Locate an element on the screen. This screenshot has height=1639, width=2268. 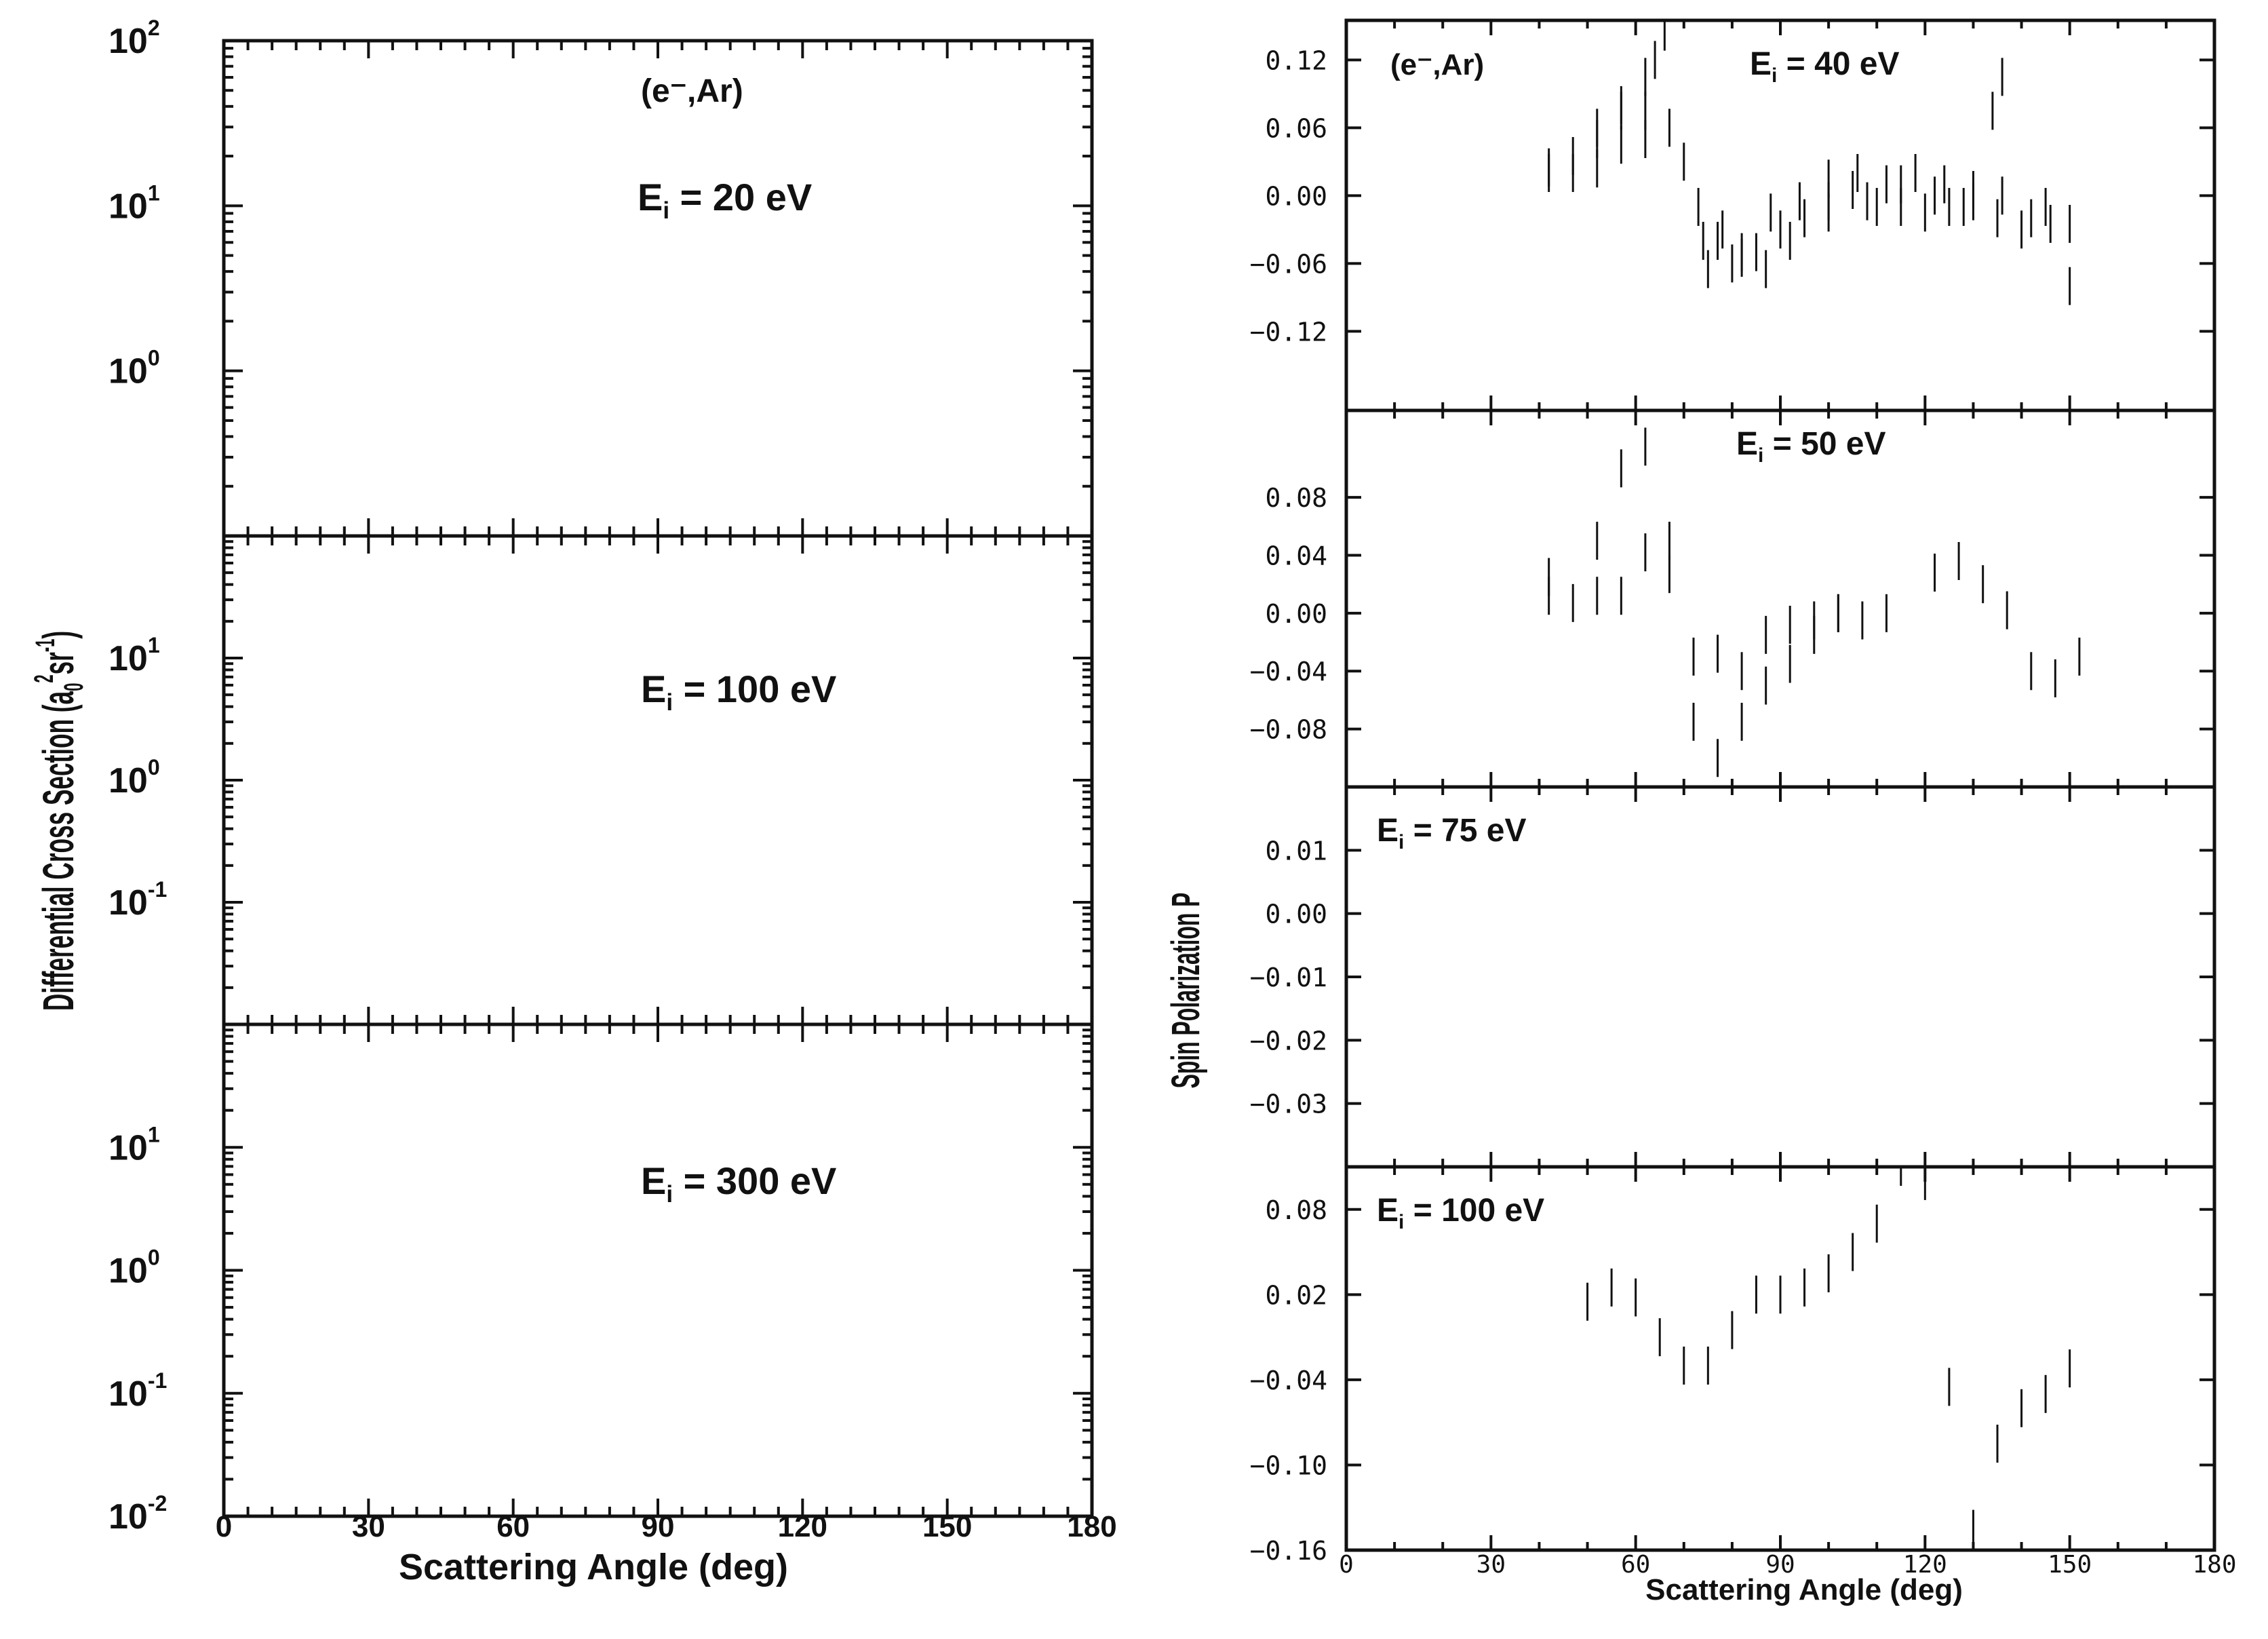
panel-label: Ei = 50 eV is located at coordinates (1811, 446).